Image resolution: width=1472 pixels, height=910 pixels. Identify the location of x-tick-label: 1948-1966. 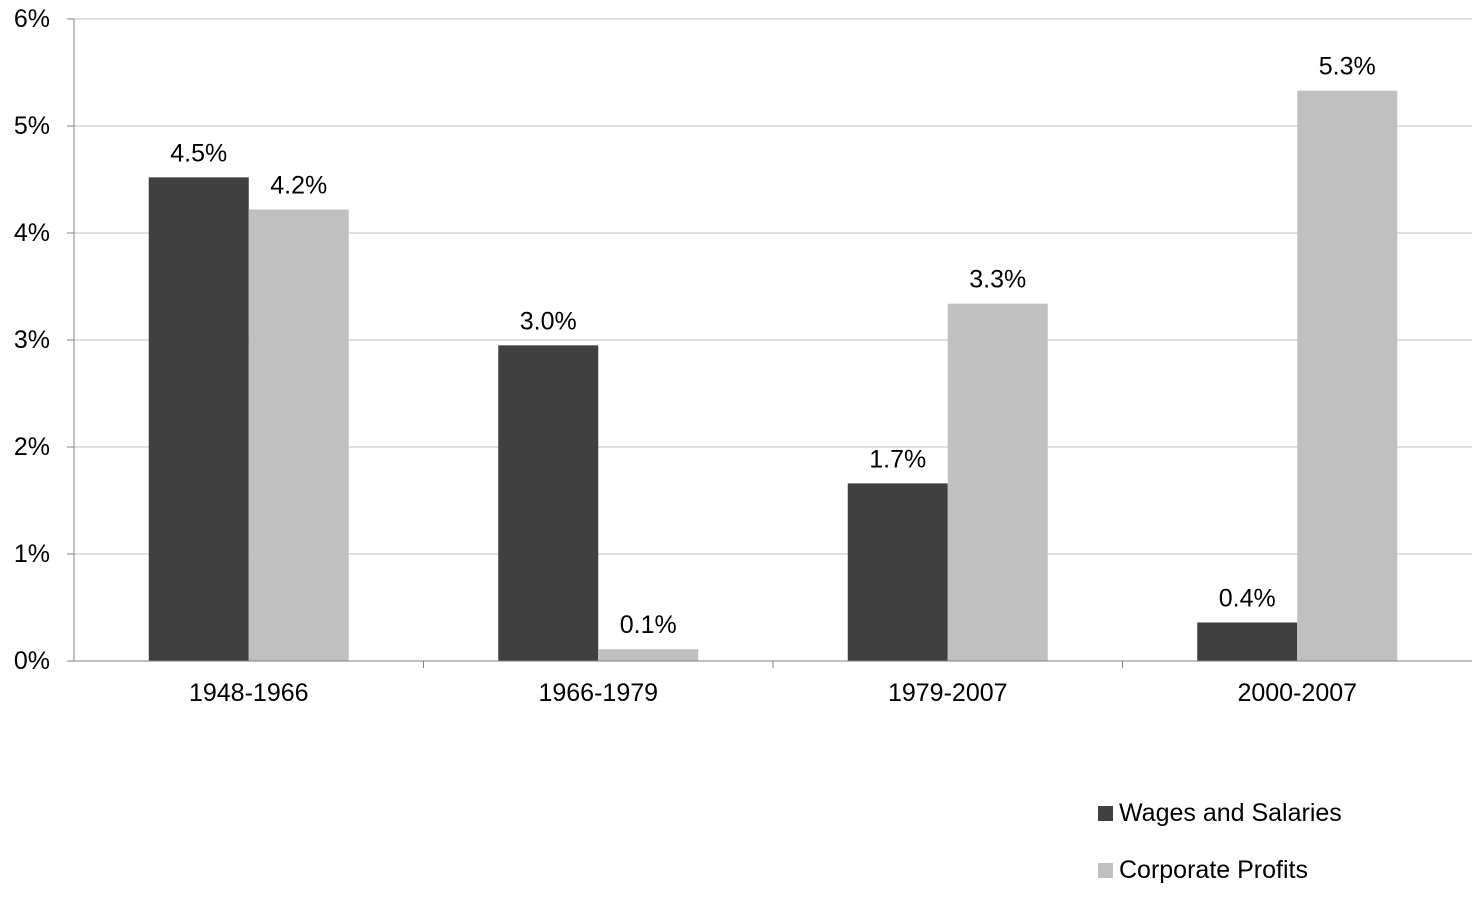
(249, 693).